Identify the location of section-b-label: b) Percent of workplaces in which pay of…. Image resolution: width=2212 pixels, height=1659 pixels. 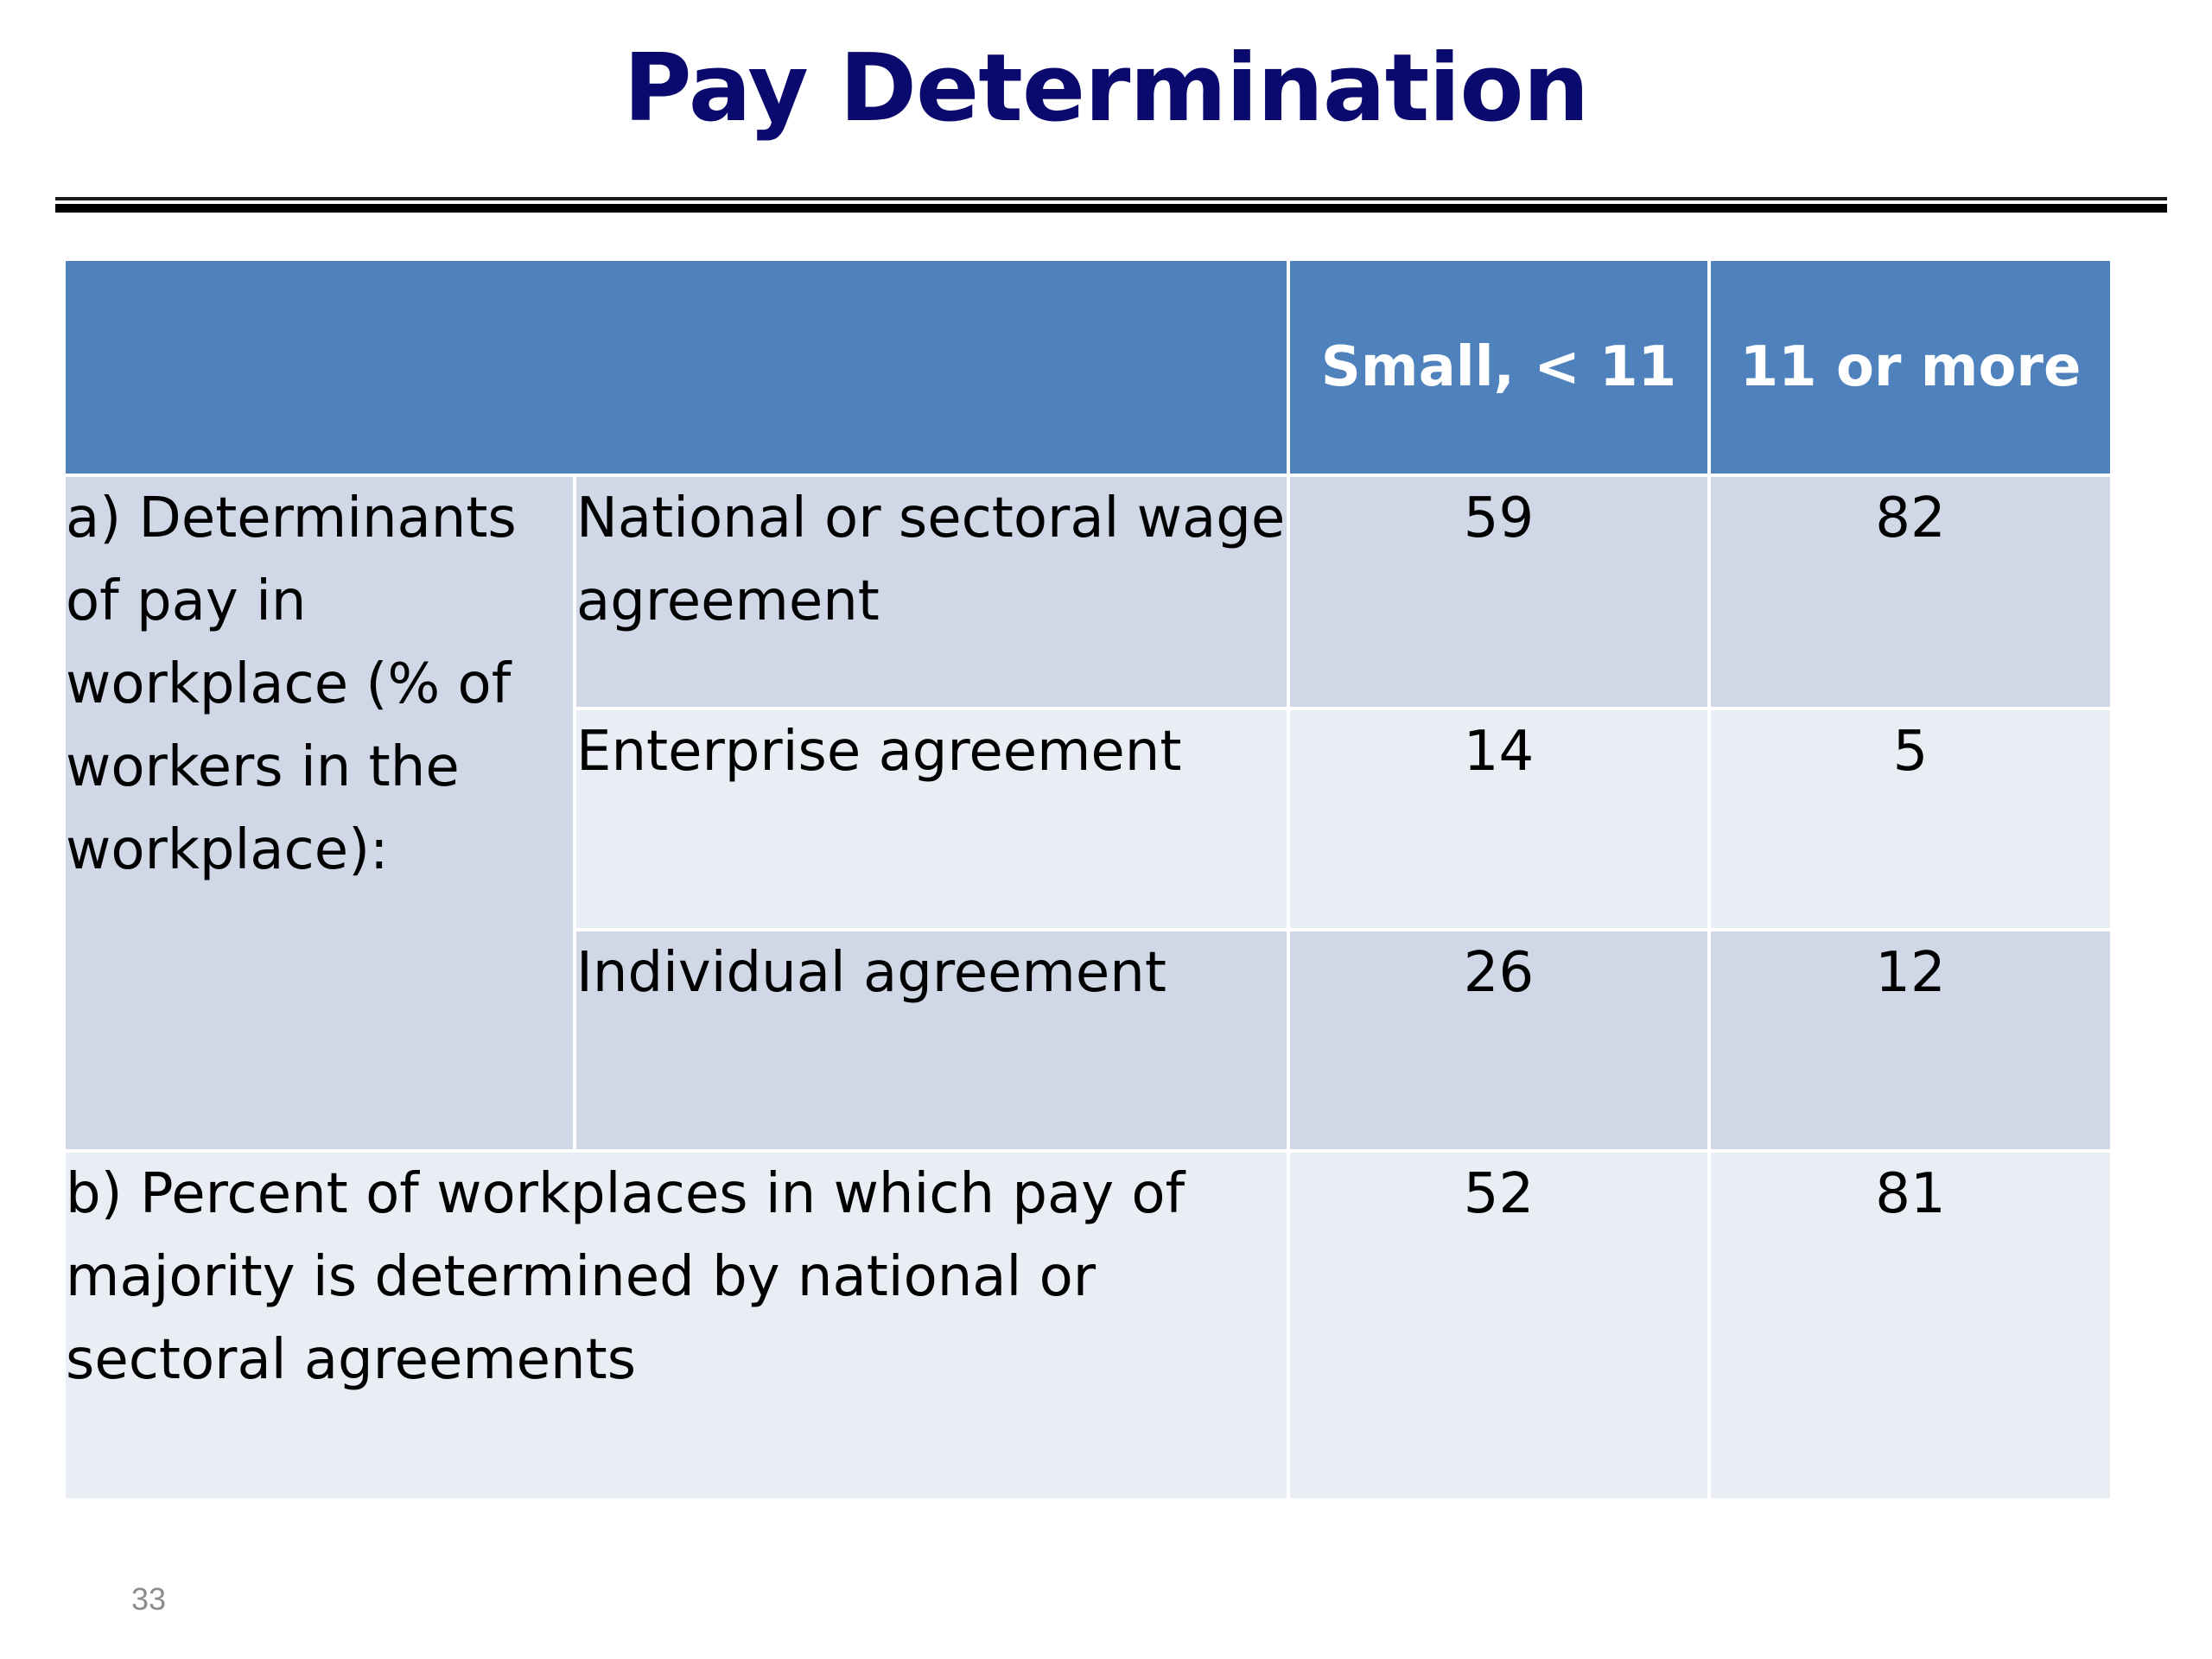
(676, 1325).